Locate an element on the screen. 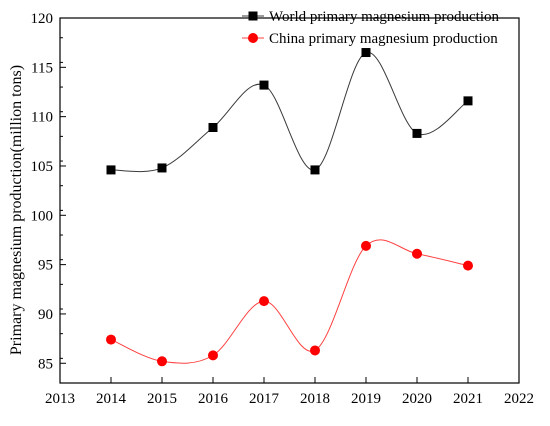 This screenshot has width=550, height=426. legend-label: World primary magnesium production is located at coordinates (384, 17).